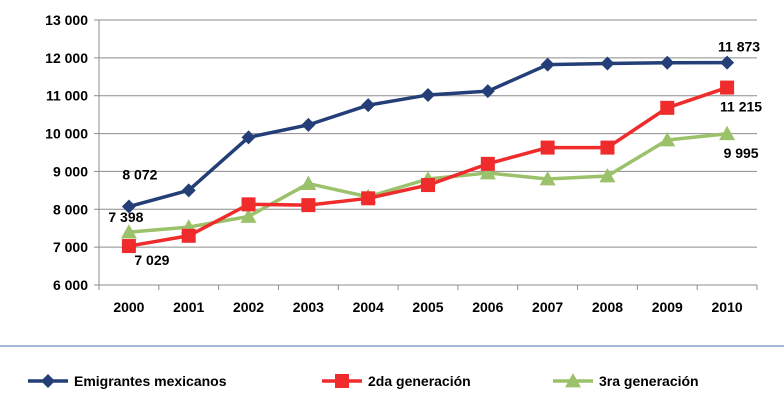 The height and width of the screenshot is (397, 784). What do you see at coordinates (607, 307) in the screenshot?
I see `x-tick-label: 2008` at bounding box center [607, 307].